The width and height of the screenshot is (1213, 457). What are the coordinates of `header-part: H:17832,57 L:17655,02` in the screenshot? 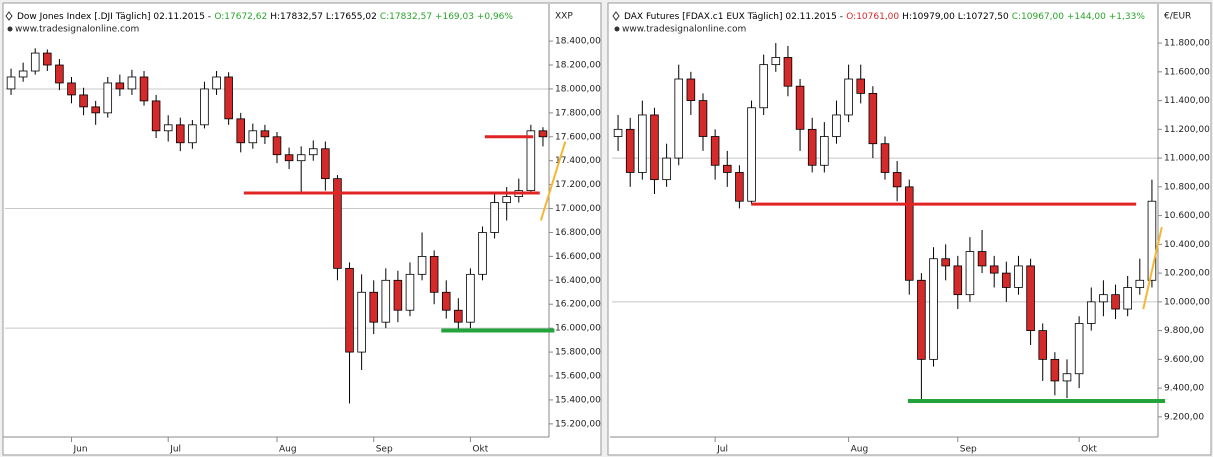 It's located at (323, 17).